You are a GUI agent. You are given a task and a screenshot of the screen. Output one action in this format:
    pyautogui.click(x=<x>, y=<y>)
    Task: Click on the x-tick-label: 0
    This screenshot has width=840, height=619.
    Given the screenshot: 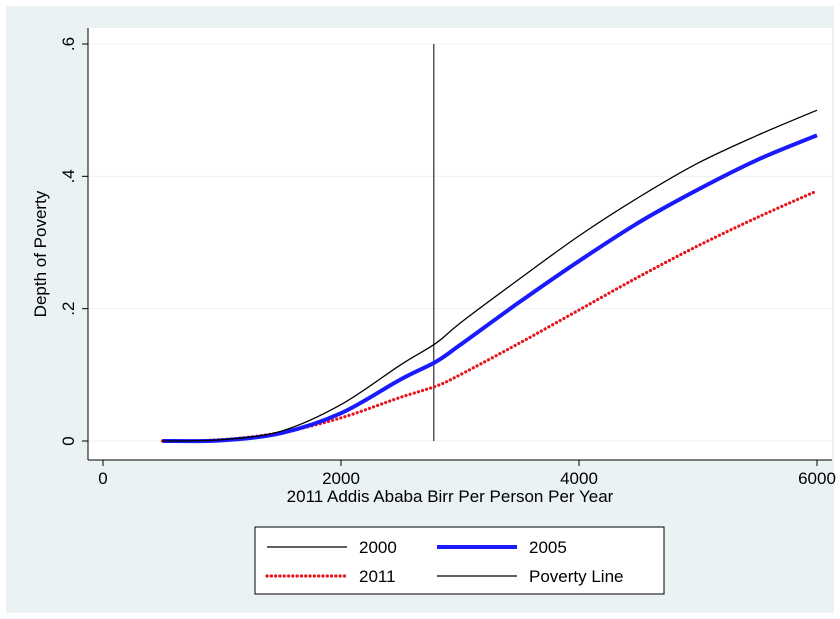 What is the action you would take?
    pyautogui.click(x=102, y=478)
    